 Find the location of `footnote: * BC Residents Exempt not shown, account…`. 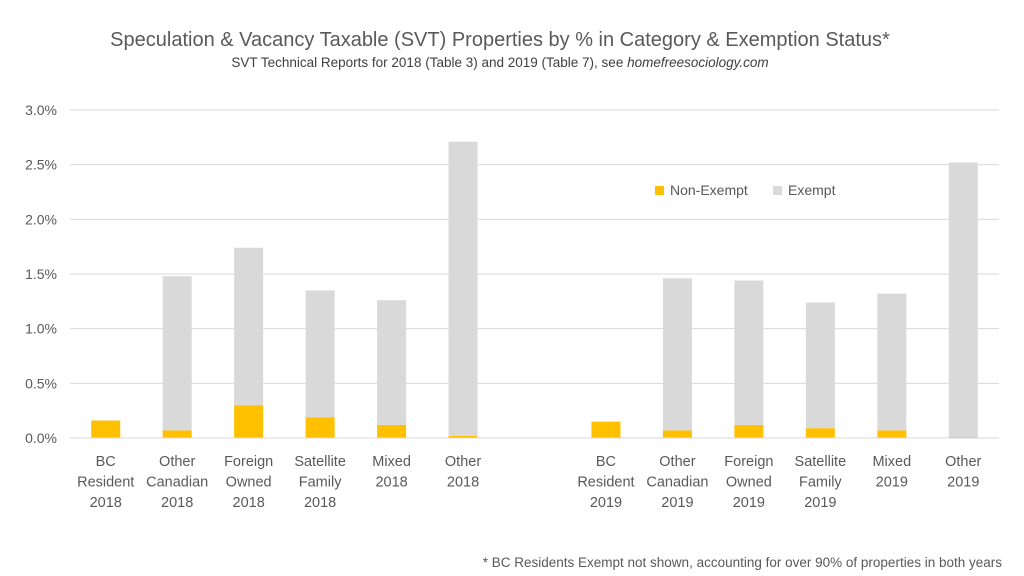

footnote: * BC Residents Exempt not shown, account… is located at coordinates (743, 562).